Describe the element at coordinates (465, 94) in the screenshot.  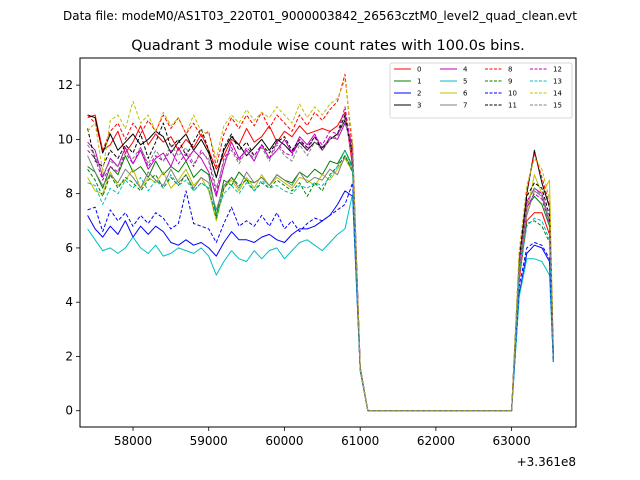
I see `legend-label: 6` at that location.